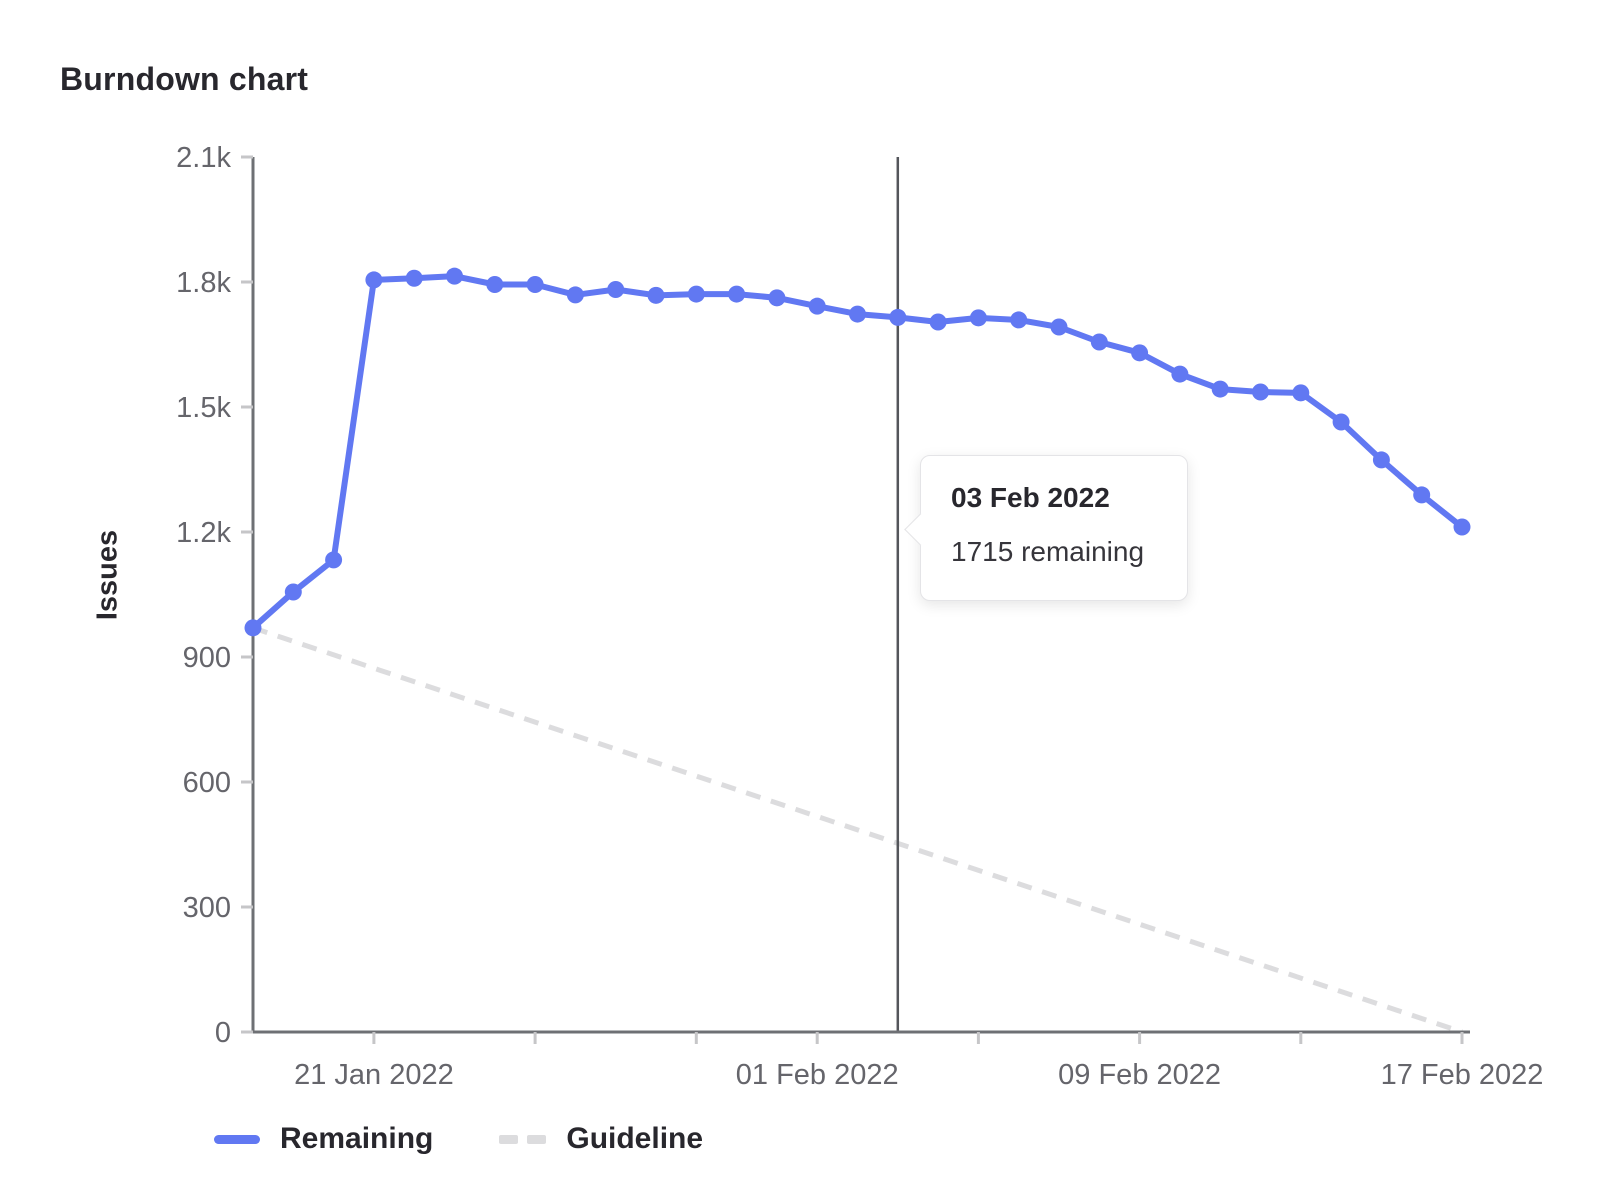 The width and height of the screenshot is (1622, 1204). I want to click on legend-label: Remaining, so click(357, 1138).